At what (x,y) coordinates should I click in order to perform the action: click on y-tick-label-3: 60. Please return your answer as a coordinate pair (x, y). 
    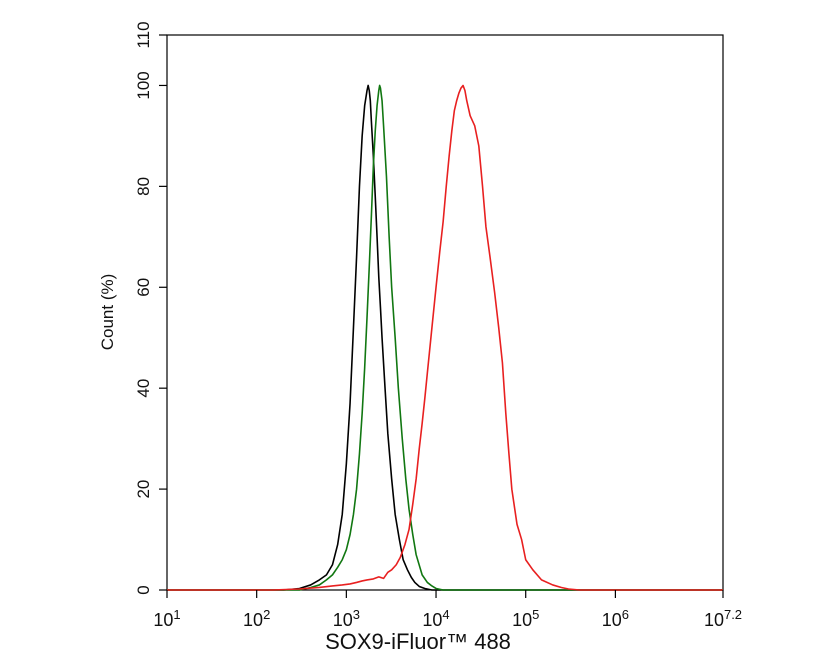
    Looking at the image, I should click on (143, 287).